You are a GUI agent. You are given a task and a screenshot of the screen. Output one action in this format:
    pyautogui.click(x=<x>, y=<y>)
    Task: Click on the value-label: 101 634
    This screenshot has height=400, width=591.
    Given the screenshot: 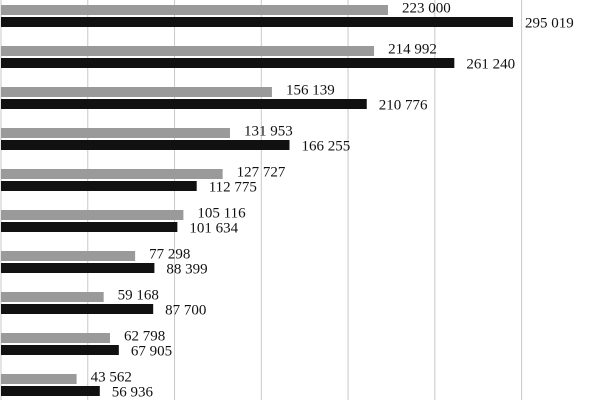 What is the action you would take?
    pyautogui.click(x=213, y=228)
    